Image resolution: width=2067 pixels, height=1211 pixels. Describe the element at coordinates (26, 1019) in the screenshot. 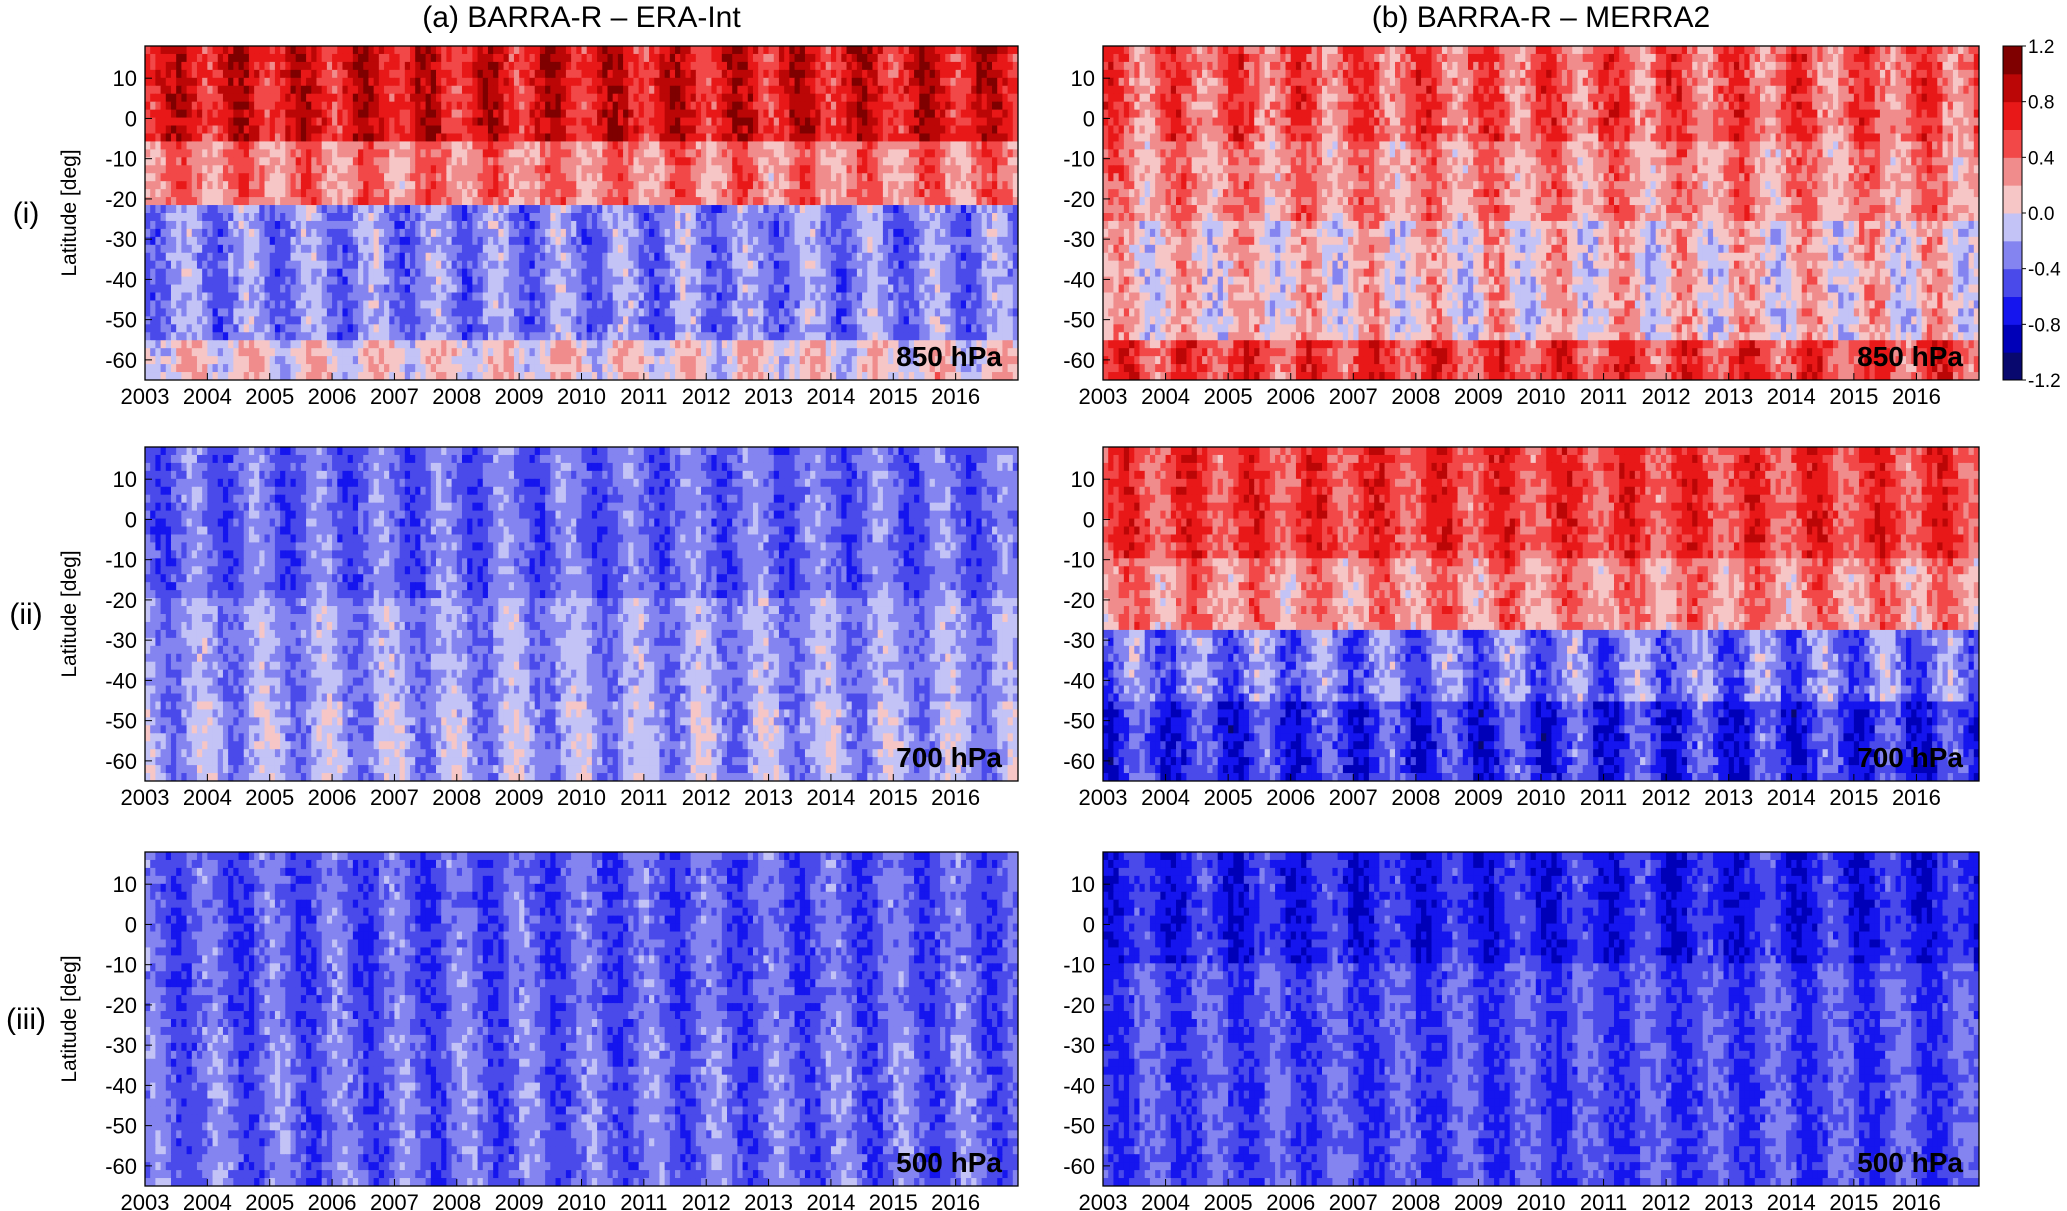

I see `row-label: (iii)` at that location.